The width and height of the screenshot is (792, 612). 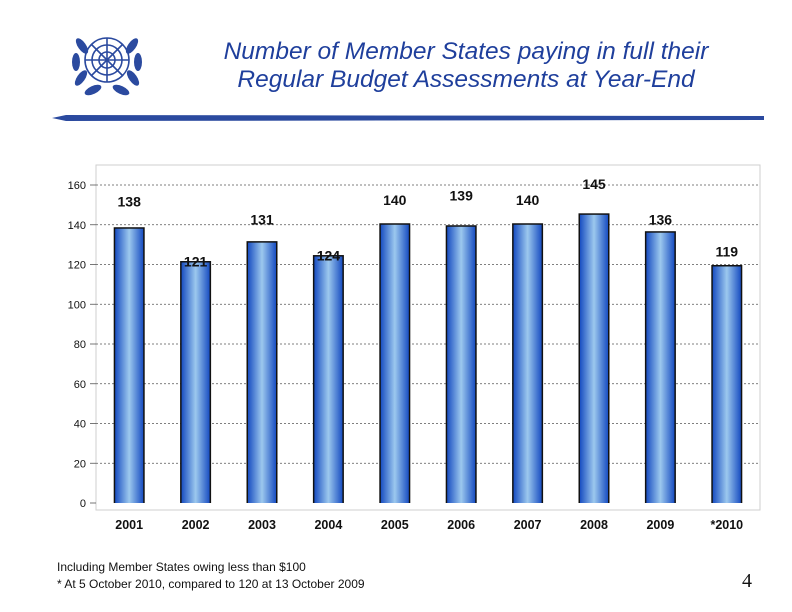 I want to click on y-tick-label: 120, so click(x=77, y=266).